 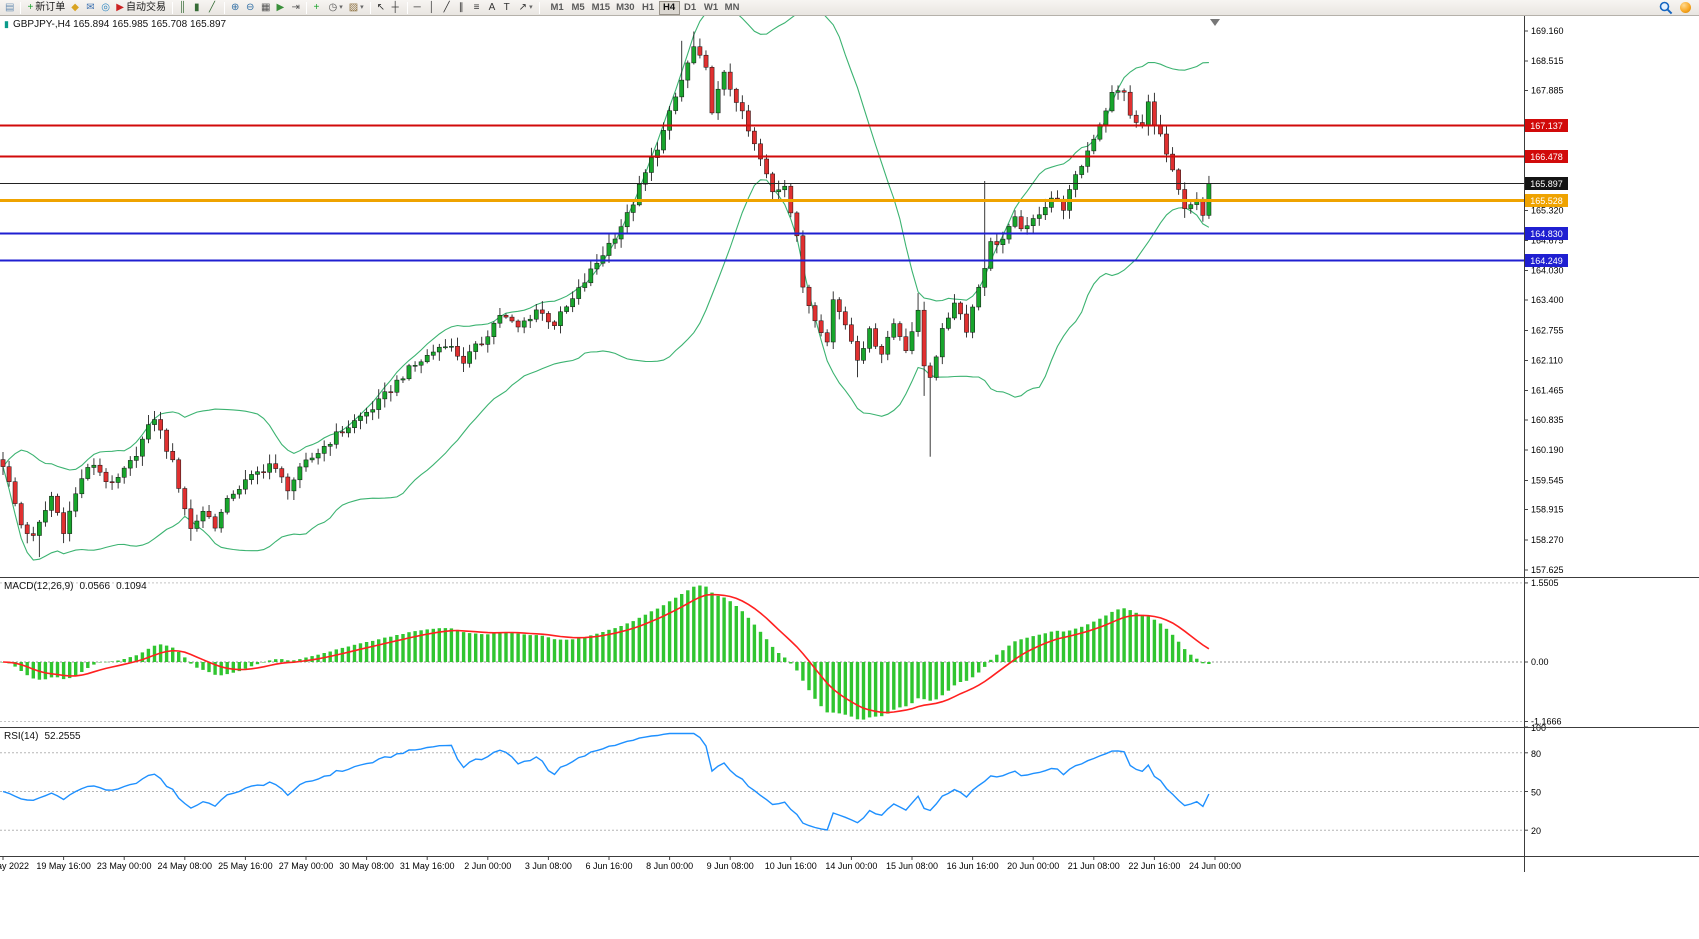 I want to click on price-axis-label: 164.675, so click(x=1547, y=241).